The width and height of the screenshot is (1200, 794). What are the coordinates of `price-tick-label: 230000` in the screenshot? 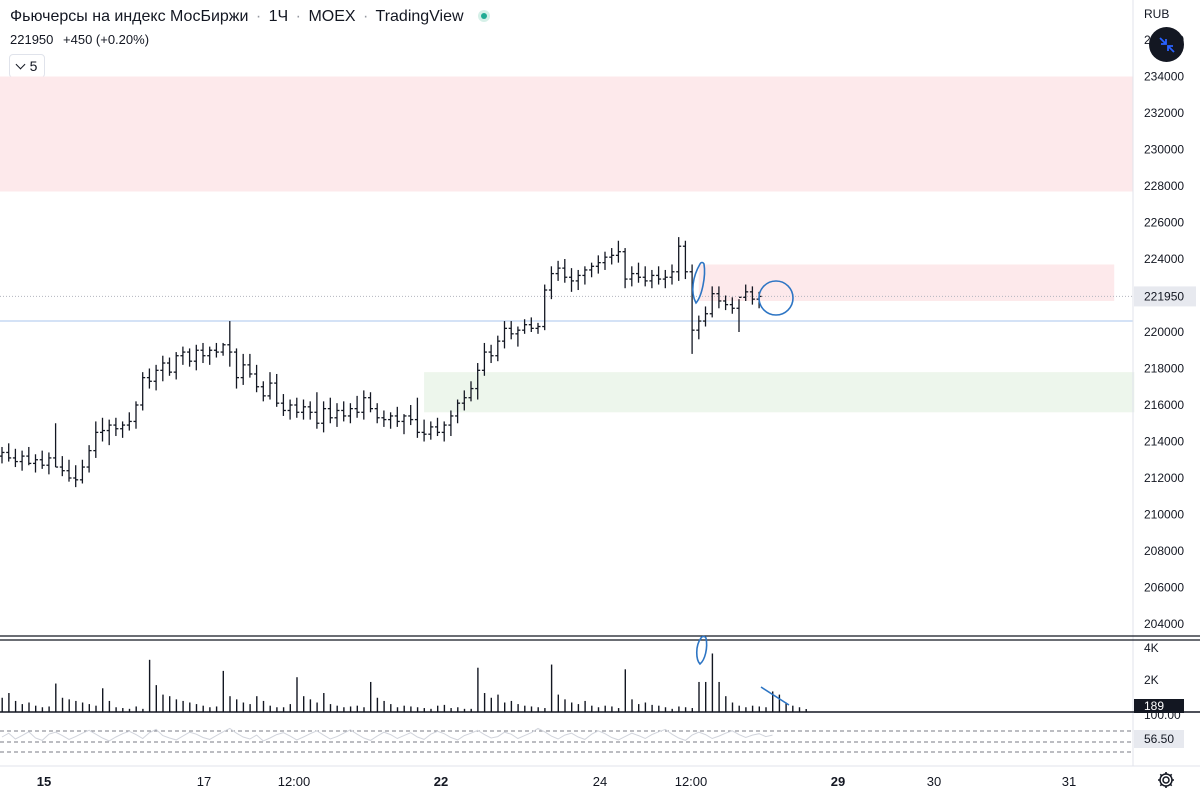 It's located at (1164, 150).